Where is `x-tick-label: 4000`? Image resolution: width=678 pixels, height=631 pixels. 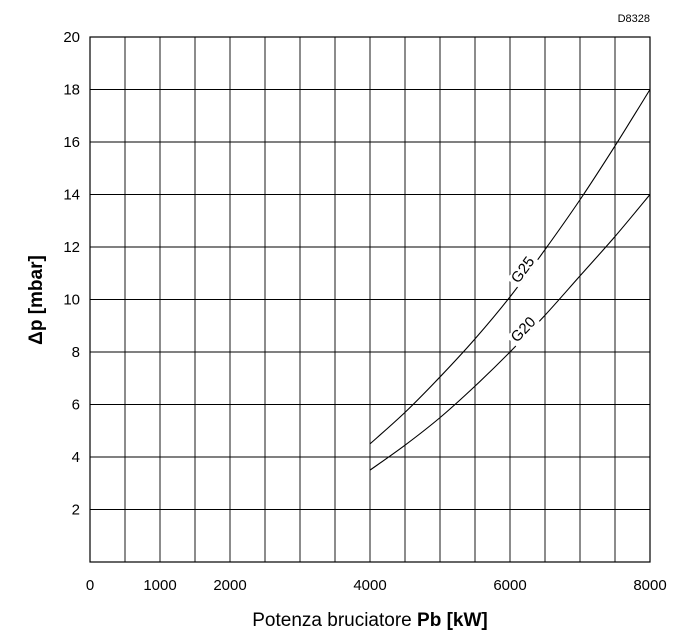
x-tick-label: 4000 is located at coordinates (369, 585).